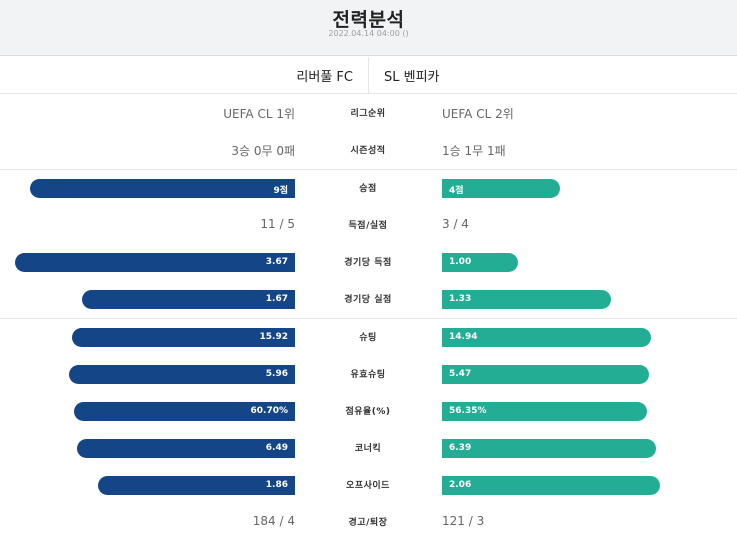 The height and width of the screenshot is (540, 737). I want to click on away-league-rank: UEFA CL 2위, so click(478, 114).